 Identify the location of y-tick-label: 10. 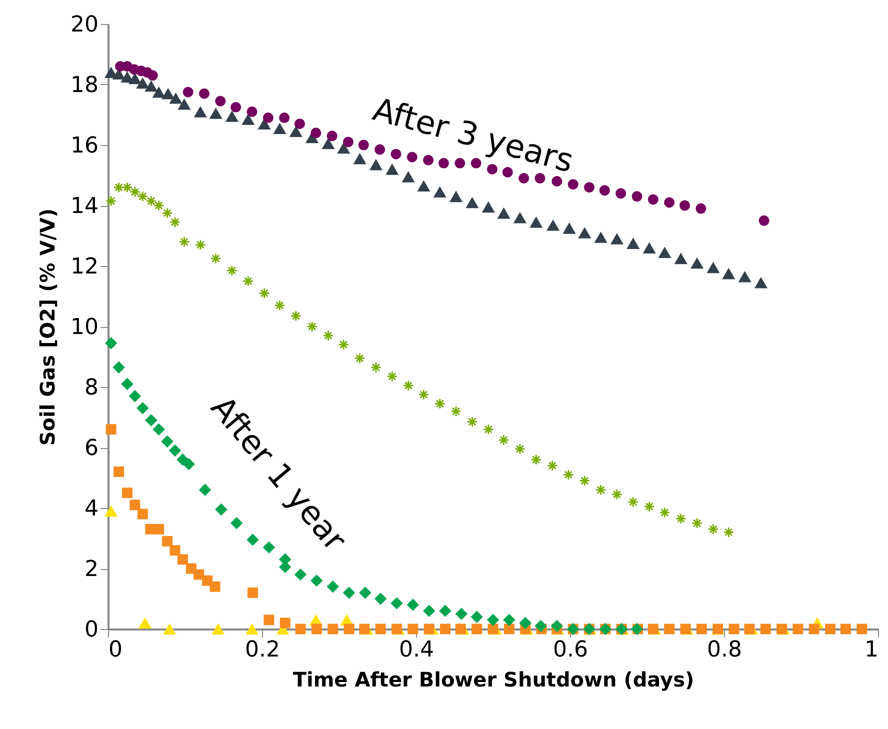
(84, 327).